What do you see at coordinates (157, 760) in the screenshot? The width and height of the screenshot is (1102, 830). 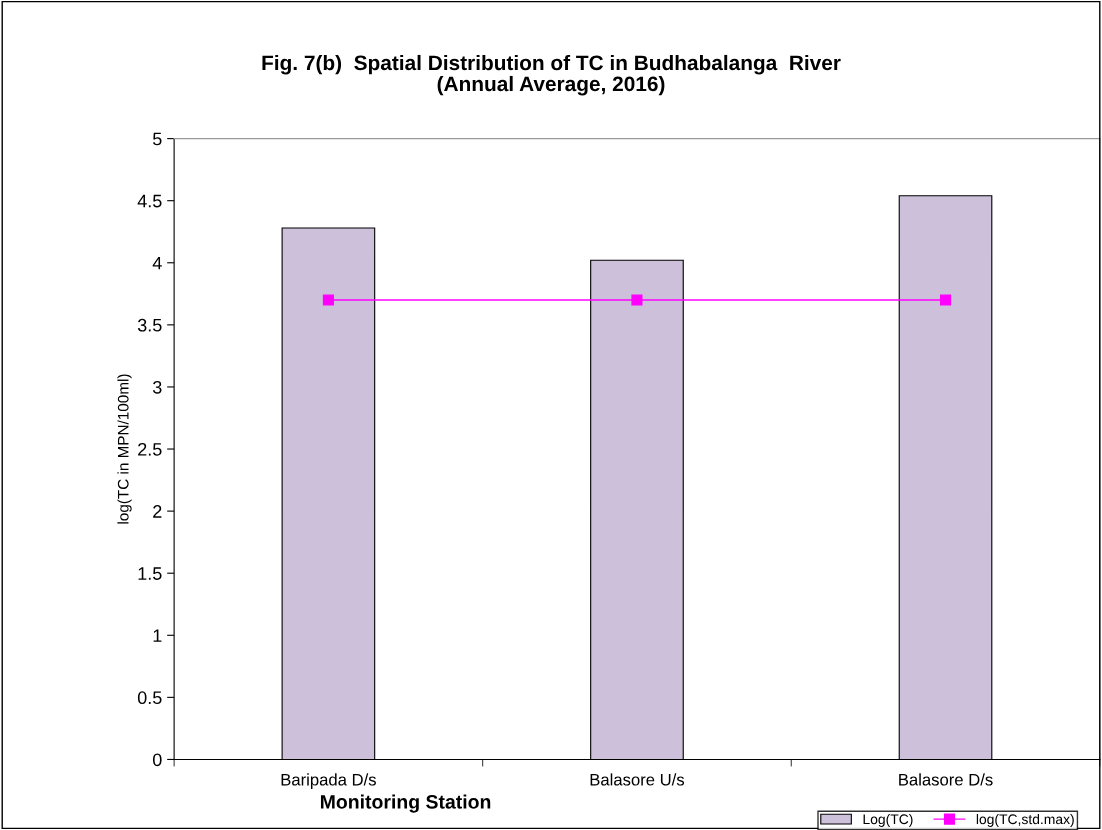 I see `y-tick-label: 0` at bounding box center [157, 760].